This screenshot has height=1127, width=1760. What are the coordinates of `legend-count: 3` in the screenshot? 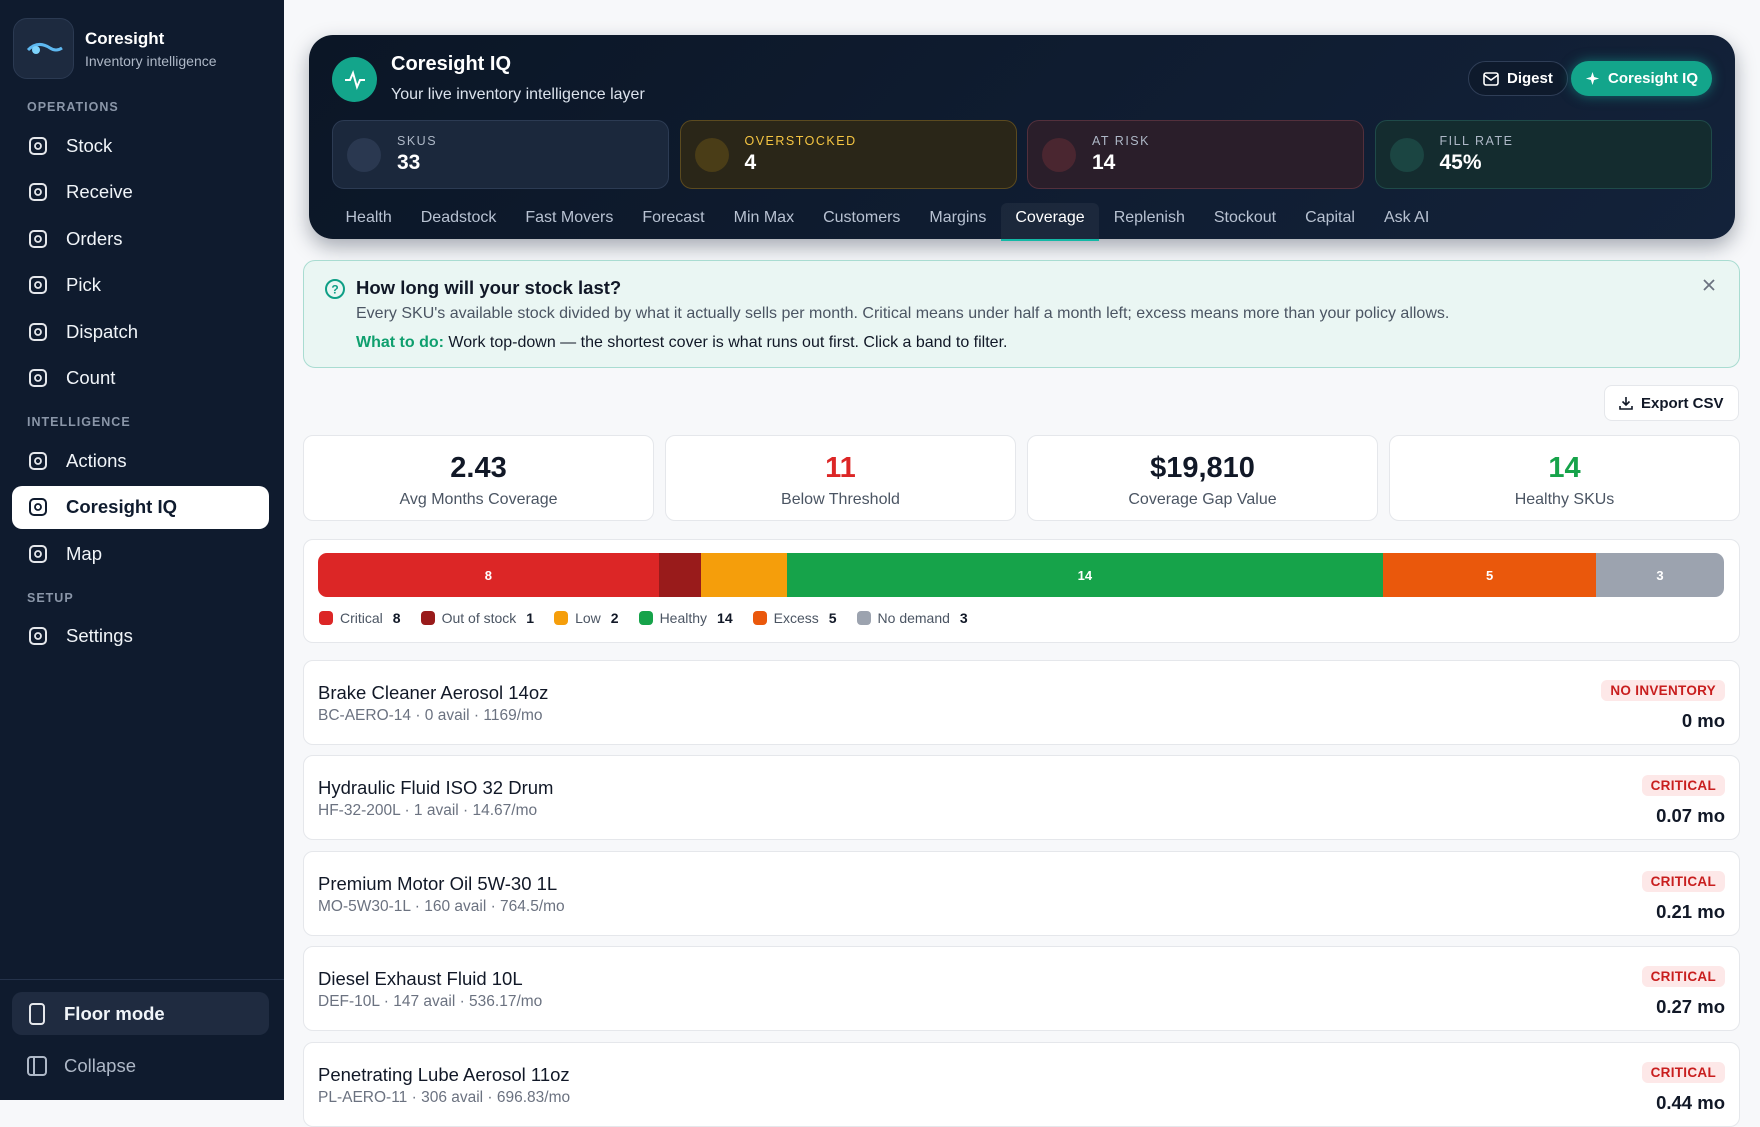 It's located at (963, 618).